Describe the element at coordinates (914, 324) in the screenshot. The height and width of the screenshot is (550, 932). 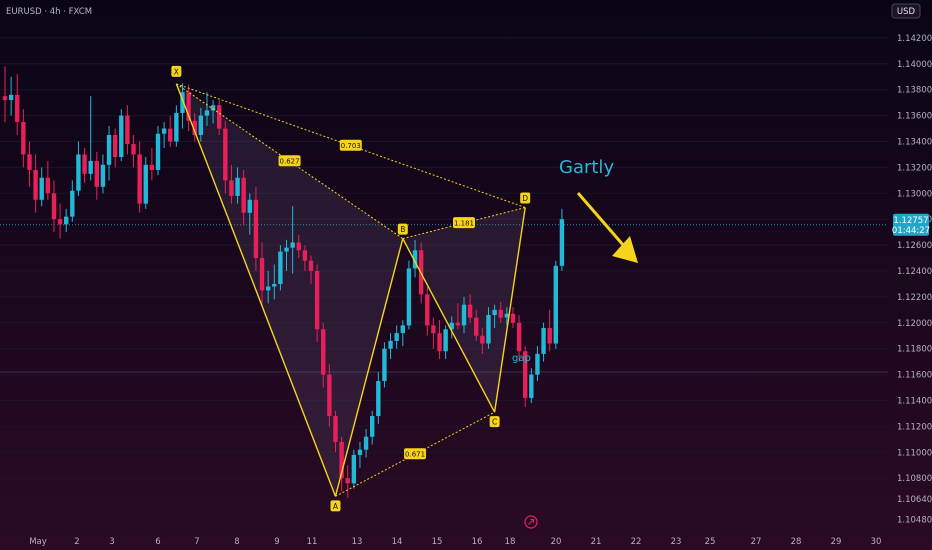
I see `y-tick-label: 1.12000` at that location.